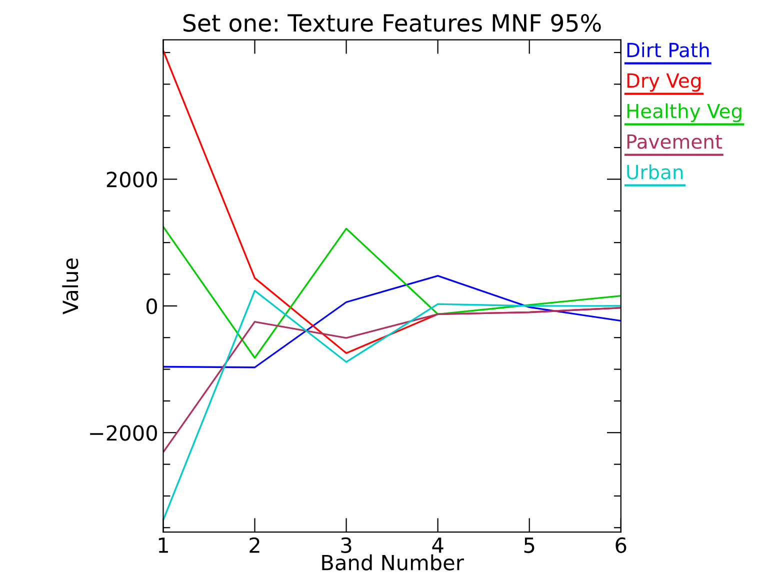 The width and height of the screenshot is (781, 586). I want to click on text: Healthy Veg, so click(684, 112).